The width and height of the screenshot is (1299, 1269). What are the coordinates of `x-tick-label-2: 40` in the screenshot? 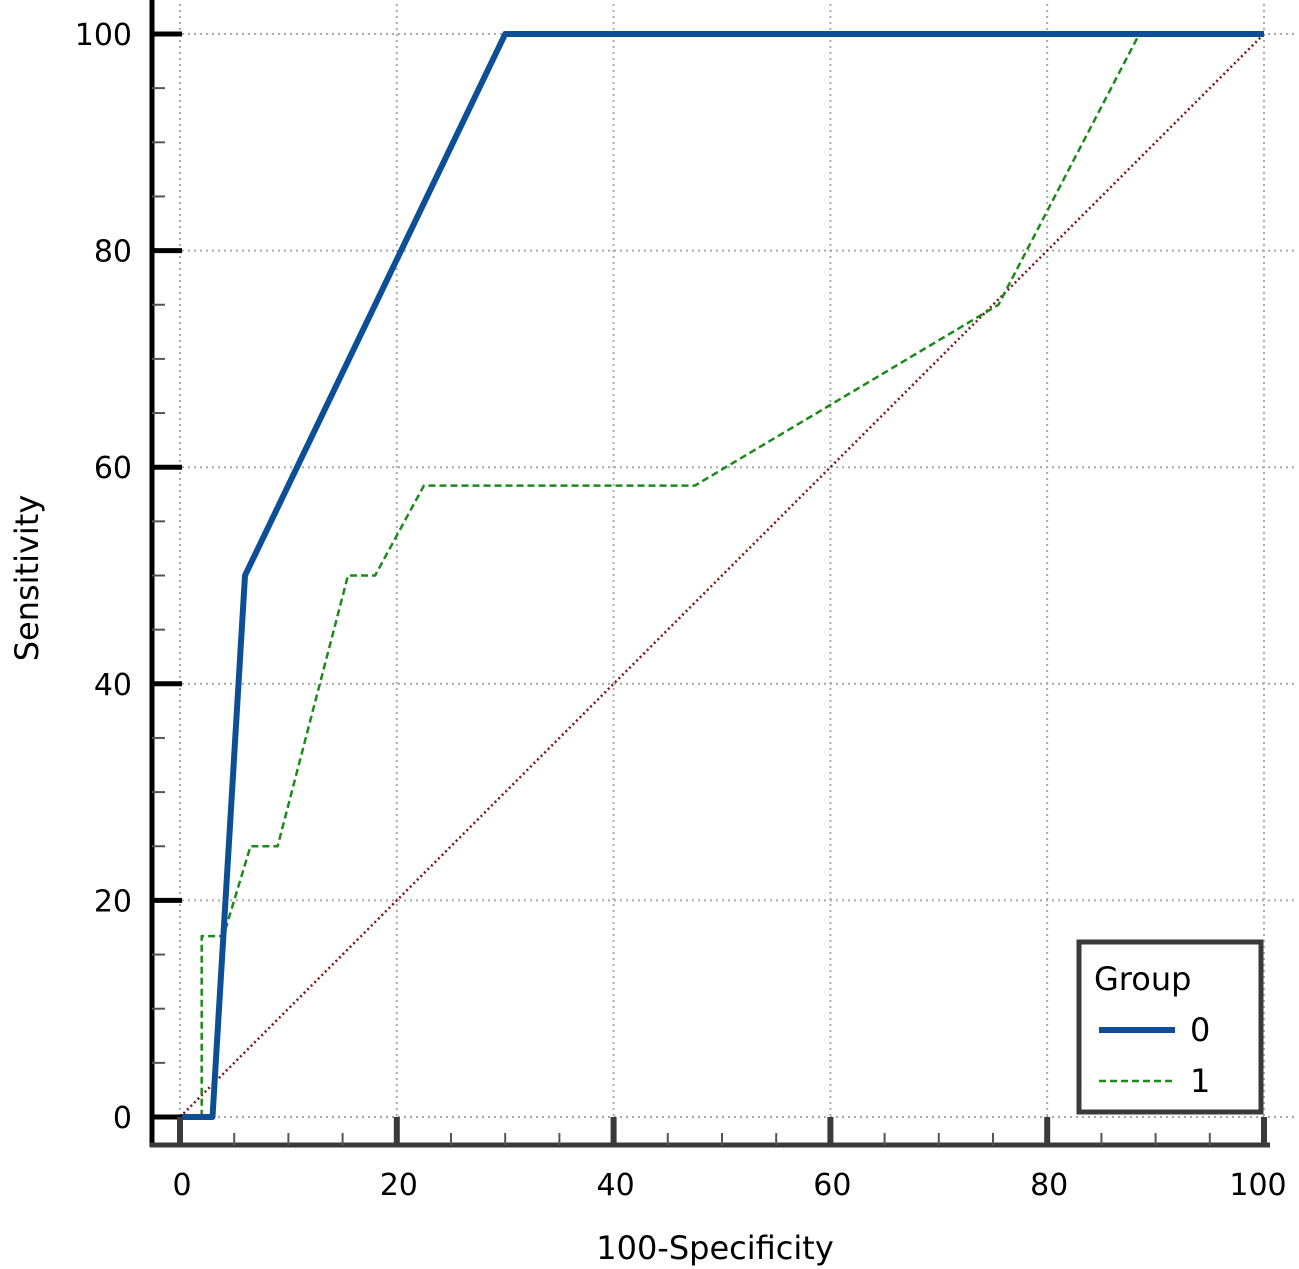 It's located at (616, 1185).